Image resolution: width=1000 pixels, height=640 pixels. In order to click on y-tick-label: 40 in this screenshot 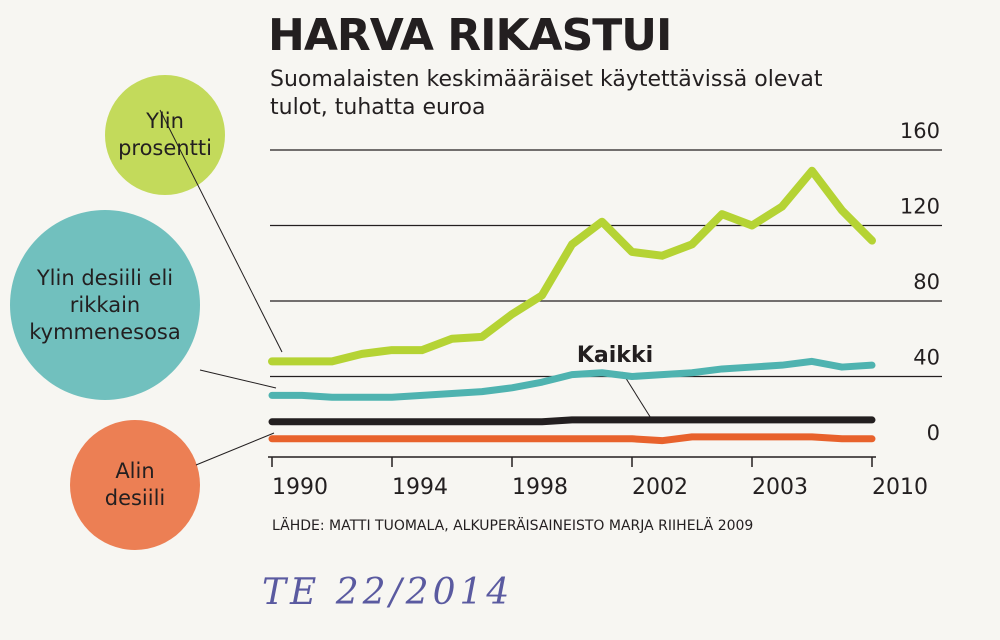, I will do `click(926, 358)`.